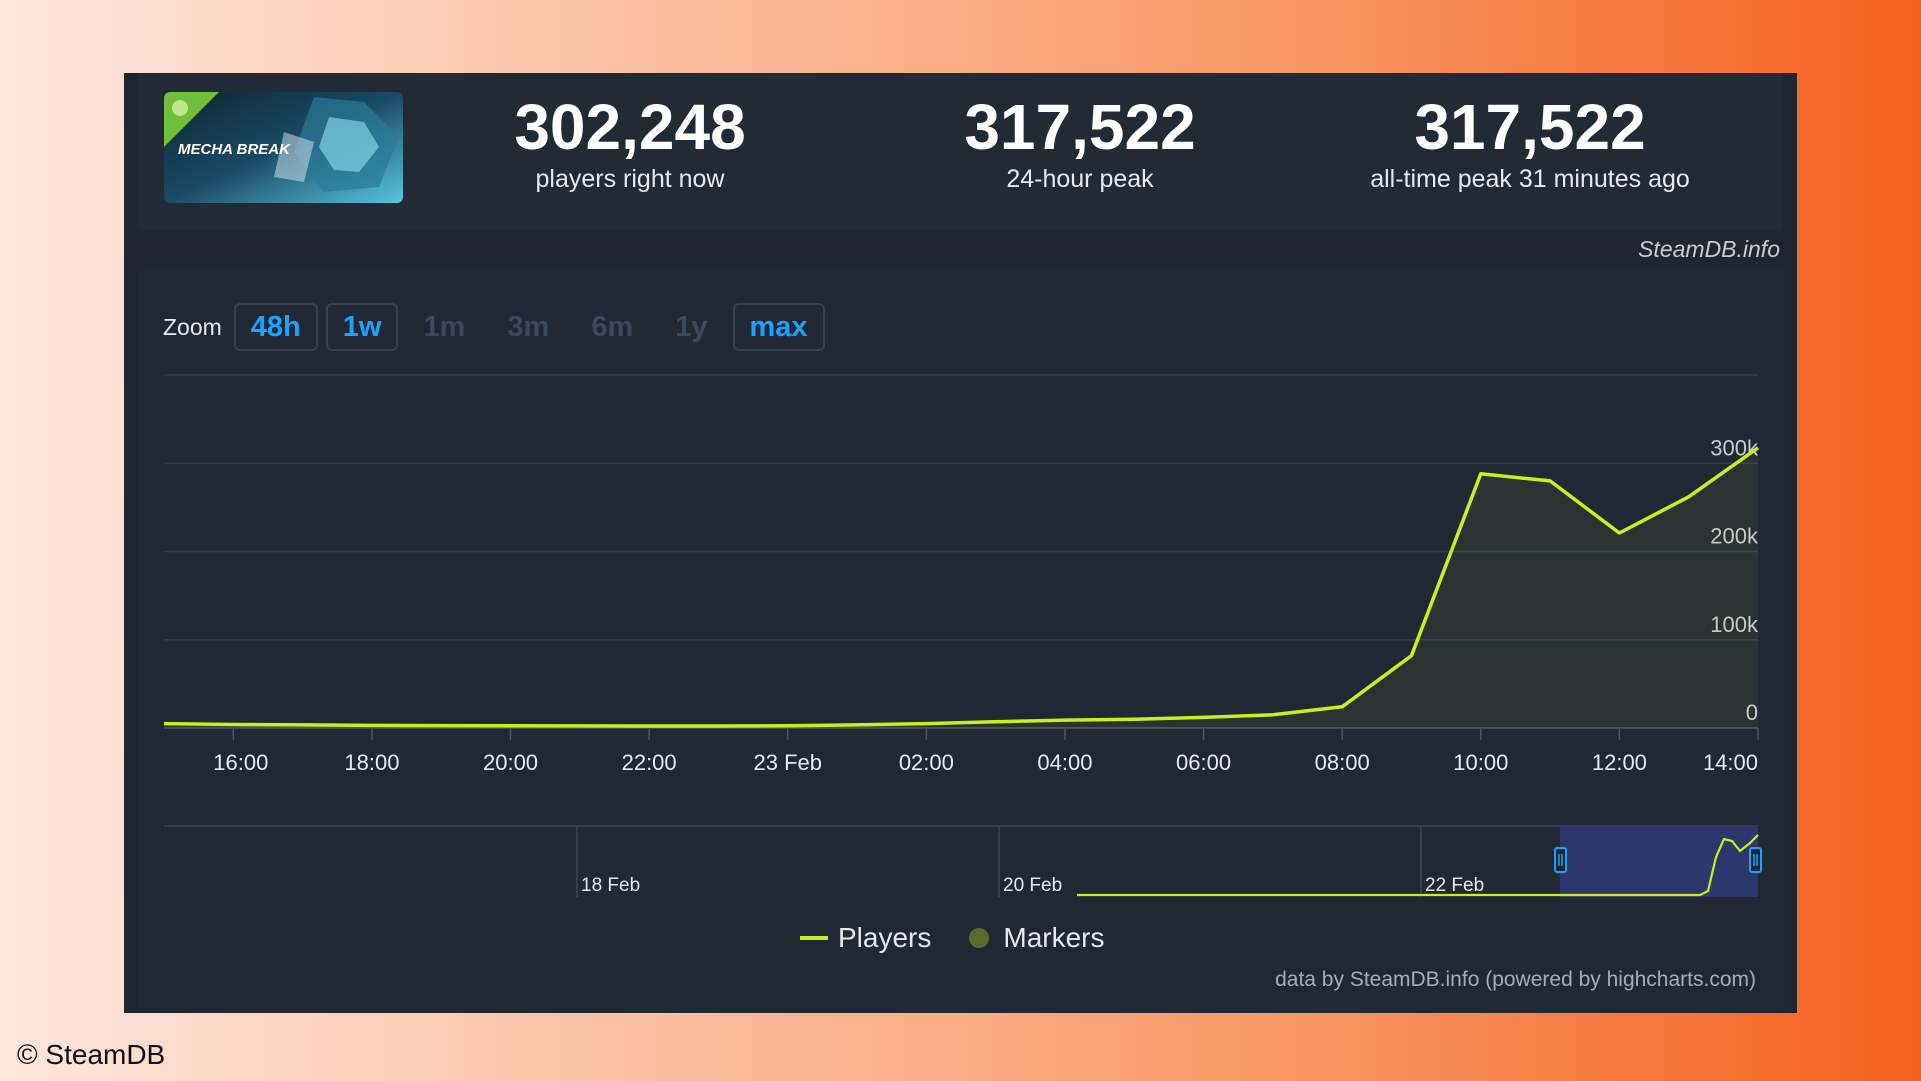 The width and height of the screenshot is (1921, 1081). Describe the element at coordinates (275, 327) in the screenshot. I see `zoom-48h-button: 48h` at that location.